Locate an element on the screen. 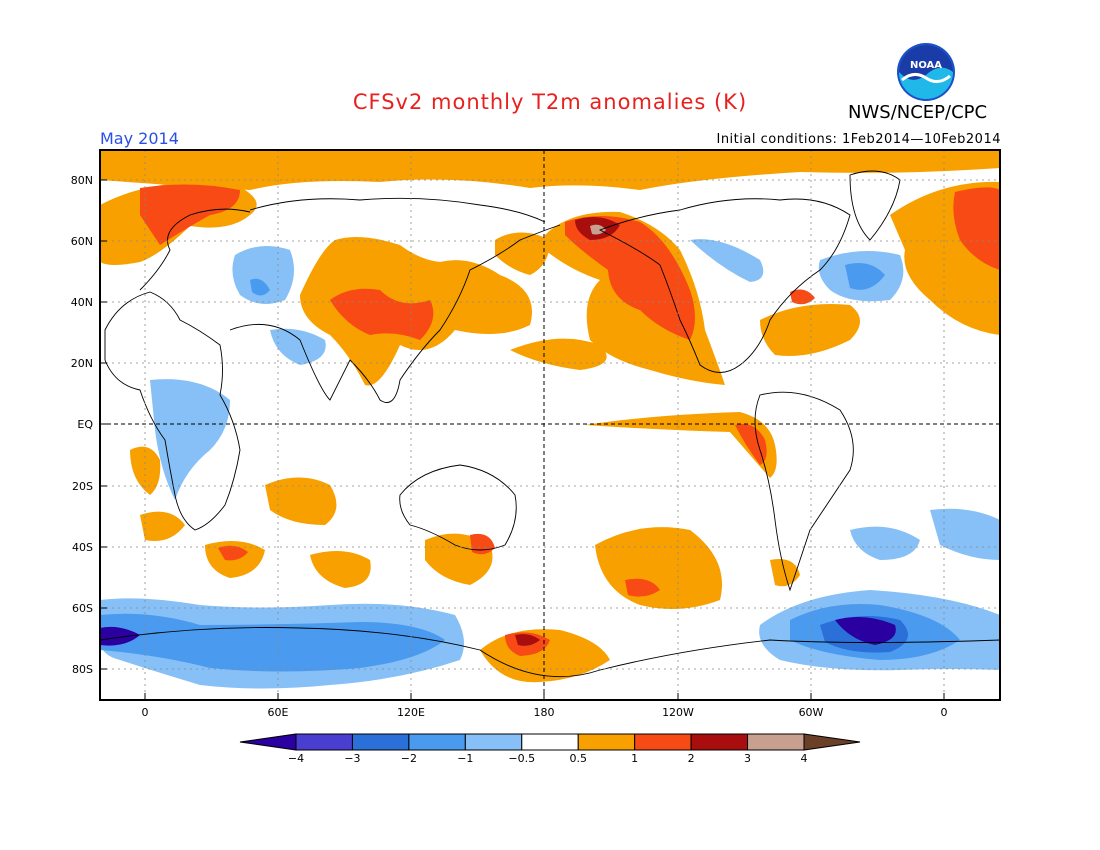 This screenshot has height=850, width=1100. latitude-labels: 80N 60N 40N 20N EQ 20S 40S 60S 80S is located at coordinates (82, 425).